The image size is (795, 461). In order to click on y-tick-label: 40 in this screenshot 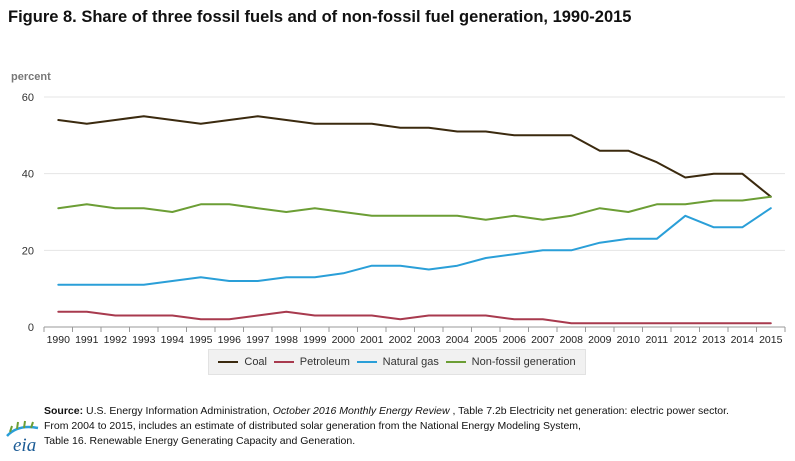, I will do `click(28, 175)`.